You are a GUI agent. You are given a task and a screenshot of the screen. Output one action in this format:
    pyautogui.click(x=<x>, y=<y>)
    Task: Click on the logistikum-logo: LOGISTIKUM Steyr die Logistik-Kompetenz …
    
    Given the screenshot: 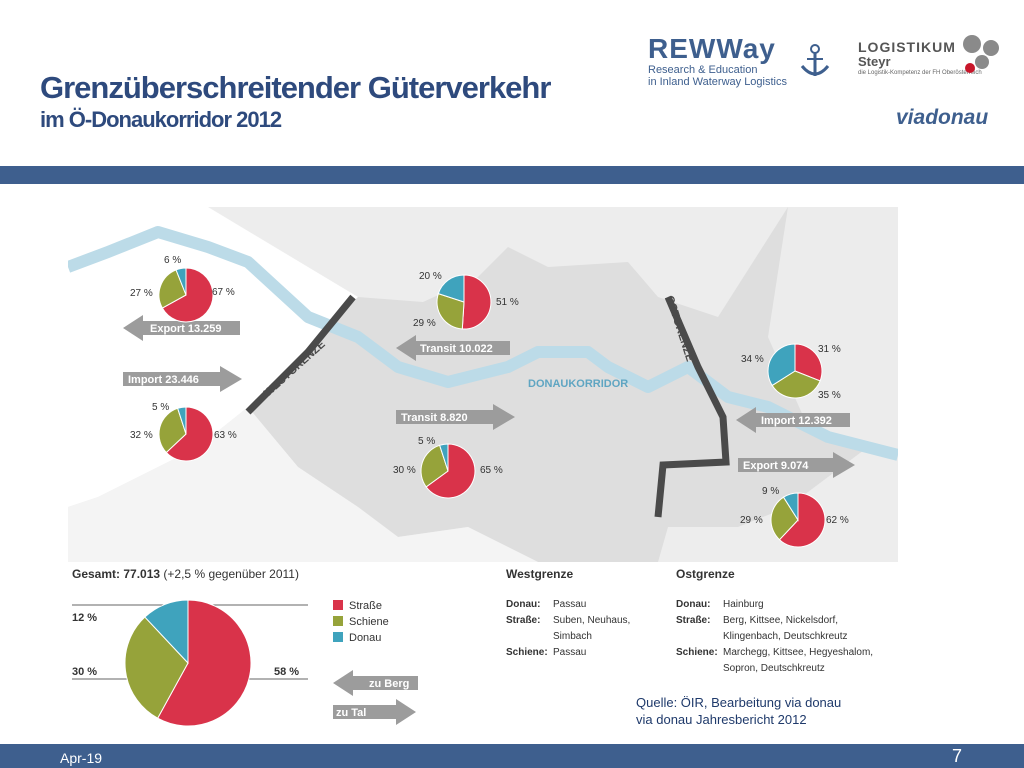 What is the action you would take?
    pyautogui.click(x=928, y=56)
    